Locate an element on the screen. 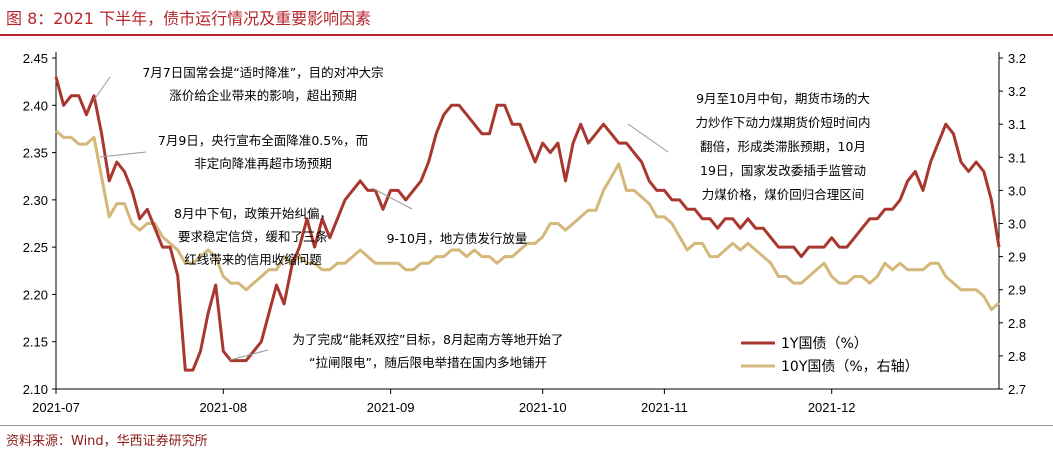 This screenshot has height=455, width=1053. annotation-text: 力炒作下动力煤期货价短时间内 is located at coordinates (782, 122).